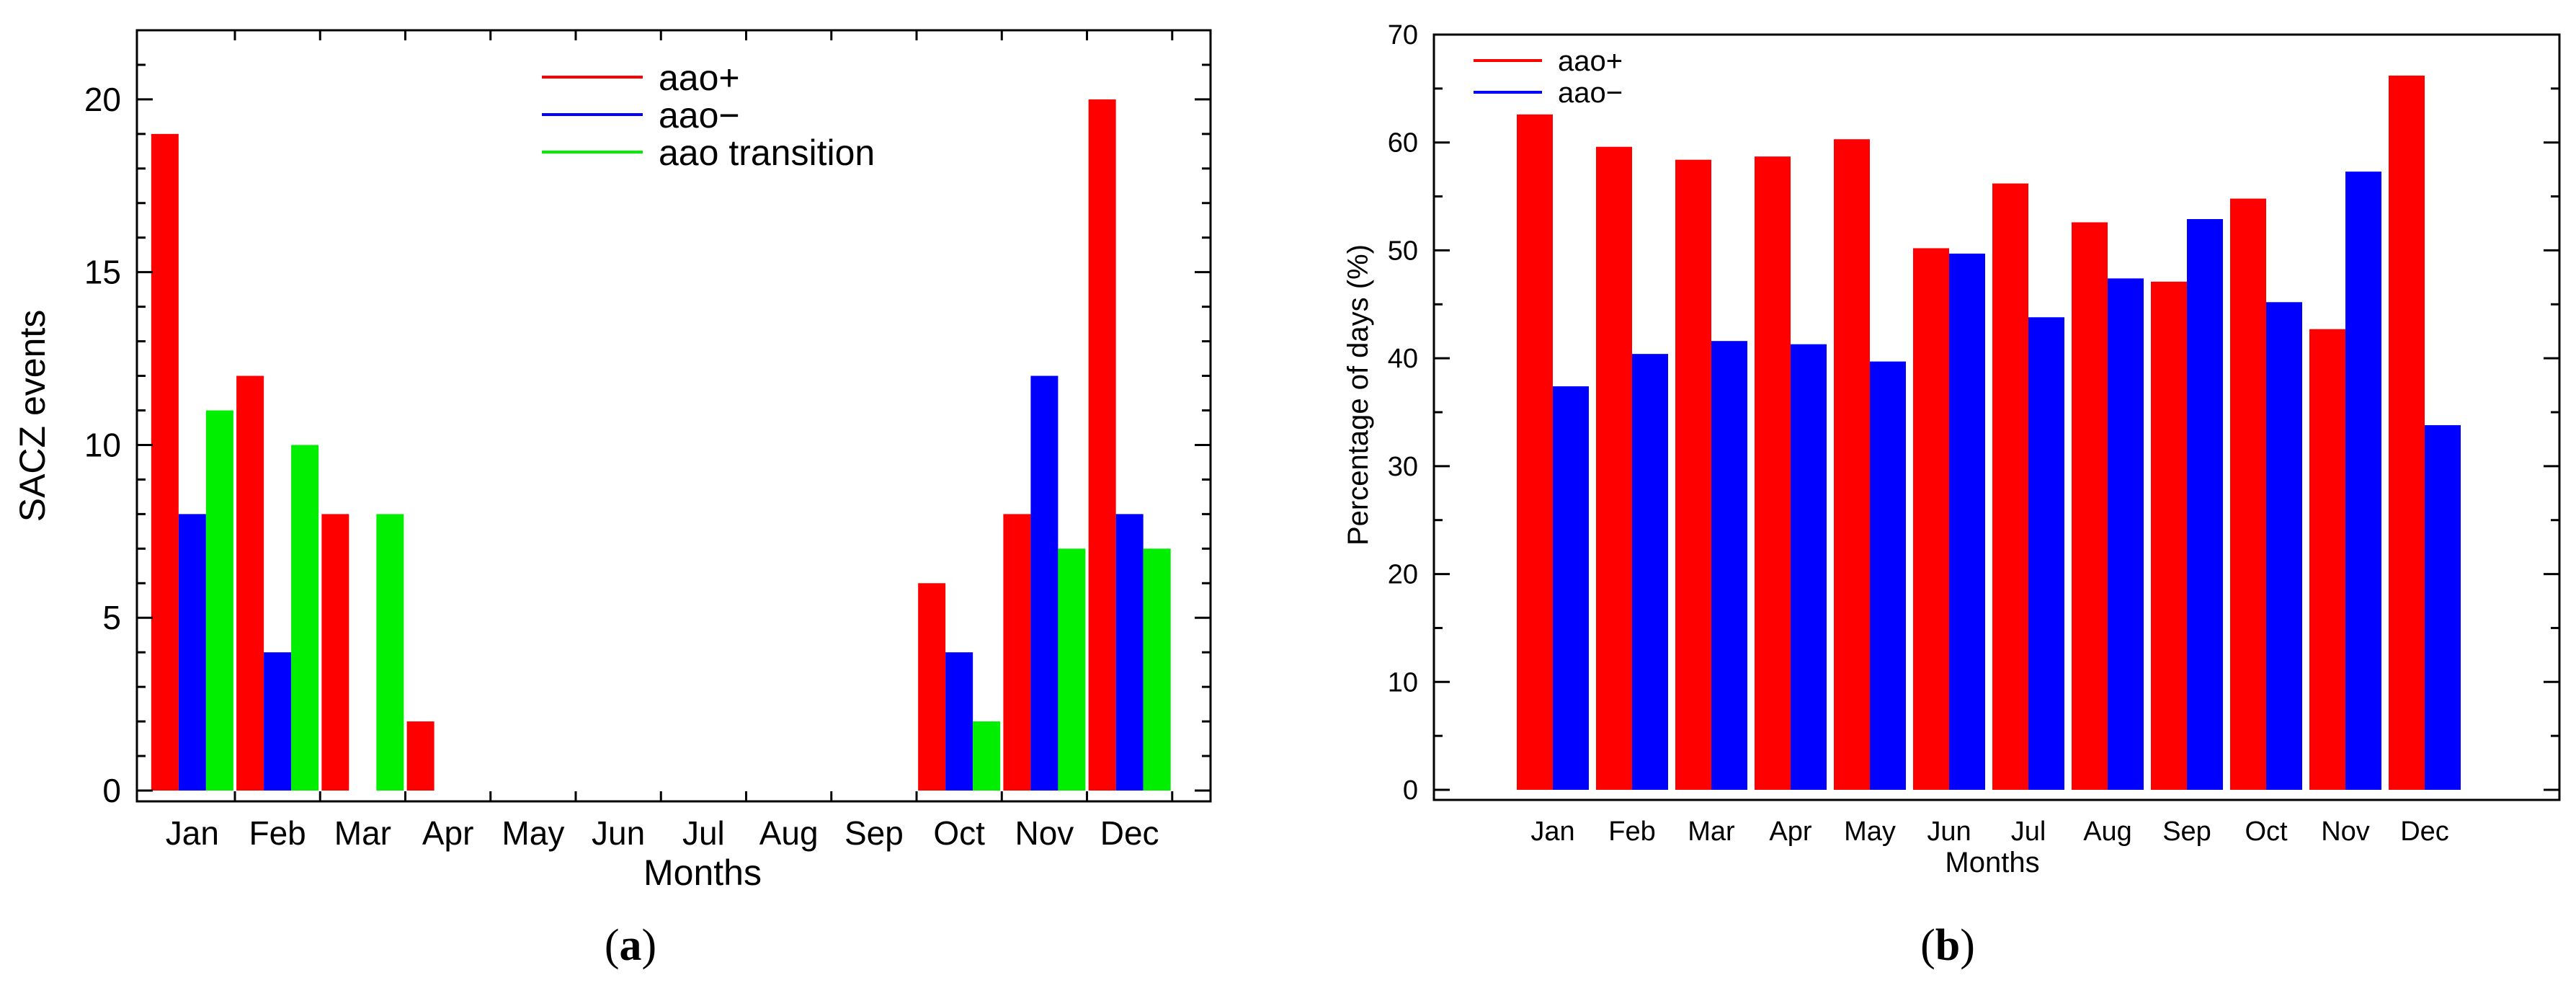  Describe the element at coordinates (2186, 831) in the screenshot. I see `b-xtick-label-sep: Sep` at that location.